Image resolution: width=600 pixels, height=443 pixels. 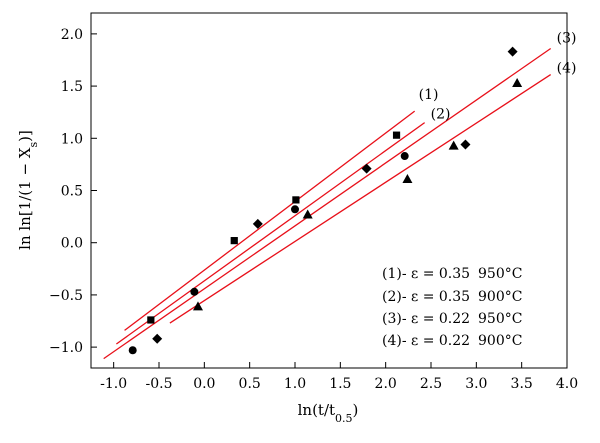 I want to click on line-tag-1: (1), so click(x=429, y=95).